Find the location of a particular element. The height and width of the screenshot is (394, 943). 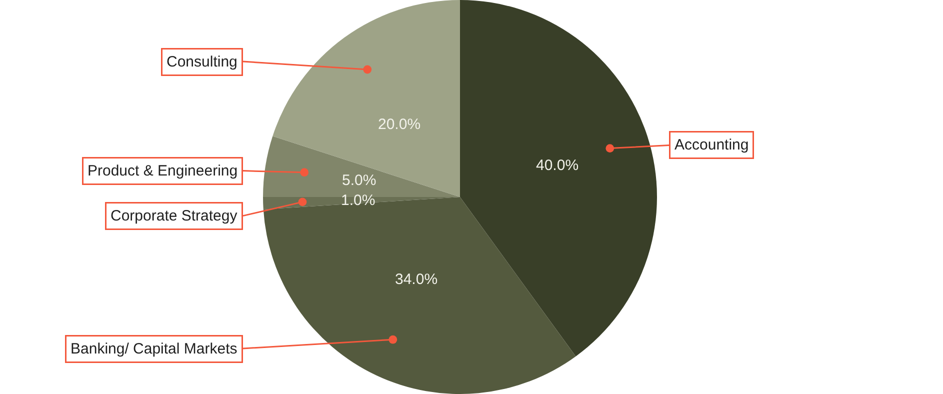

data-label: 34.0% is located at coordinates (416, 279).